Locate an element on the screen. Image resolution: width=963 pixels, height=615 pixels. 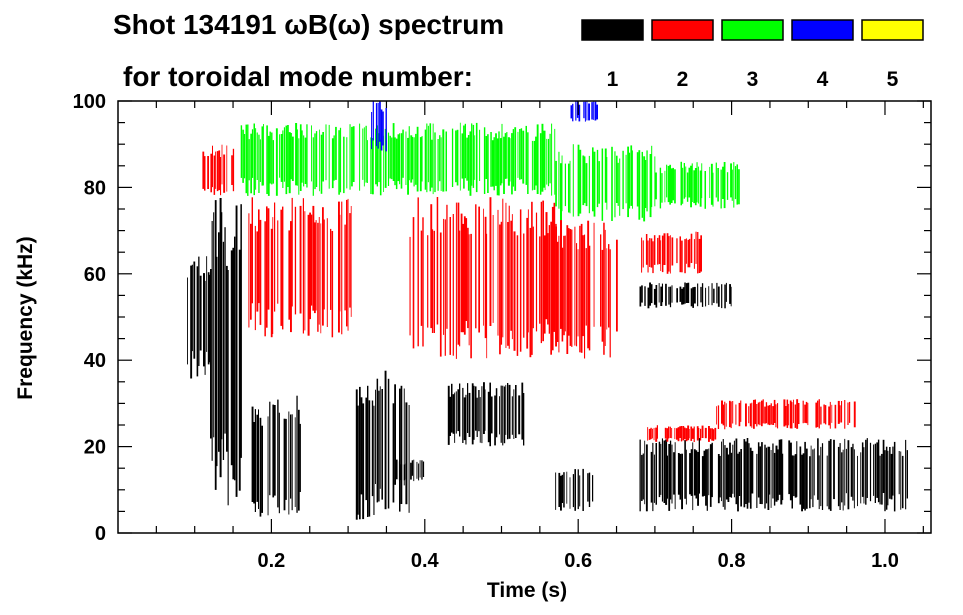
legend-label-5: 5 is located at coordinates (893, 79).